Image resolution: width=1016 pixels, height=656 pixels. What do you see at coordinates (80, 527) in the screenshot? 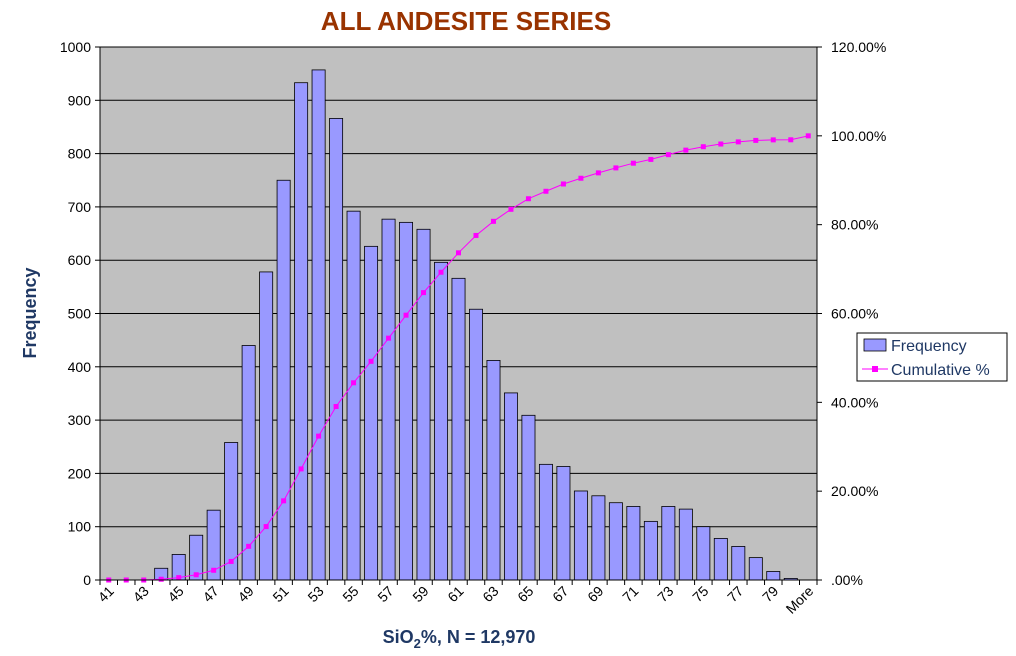
I see `y-tick-label: 100` at bounding box center [80, 527].